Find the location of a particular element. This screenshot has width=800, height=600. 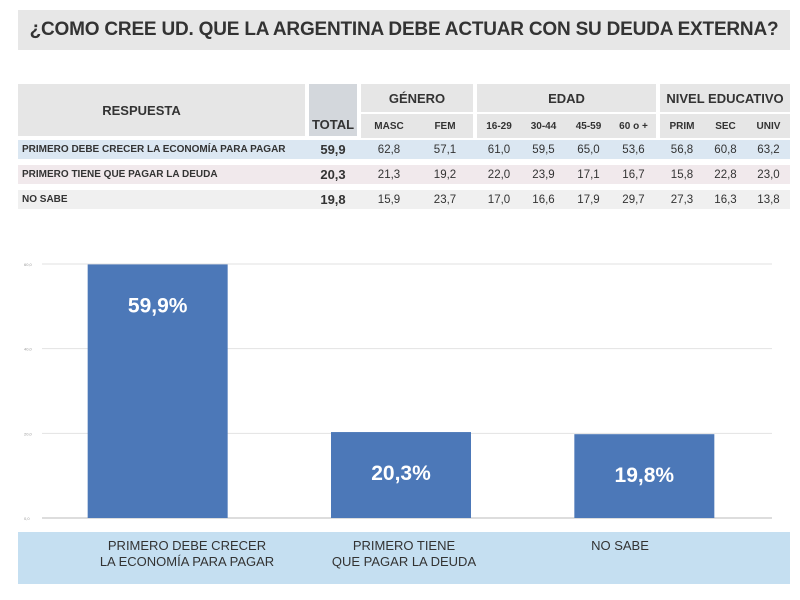

cell-masc: 21,3 is located at coordinates (389, 174).